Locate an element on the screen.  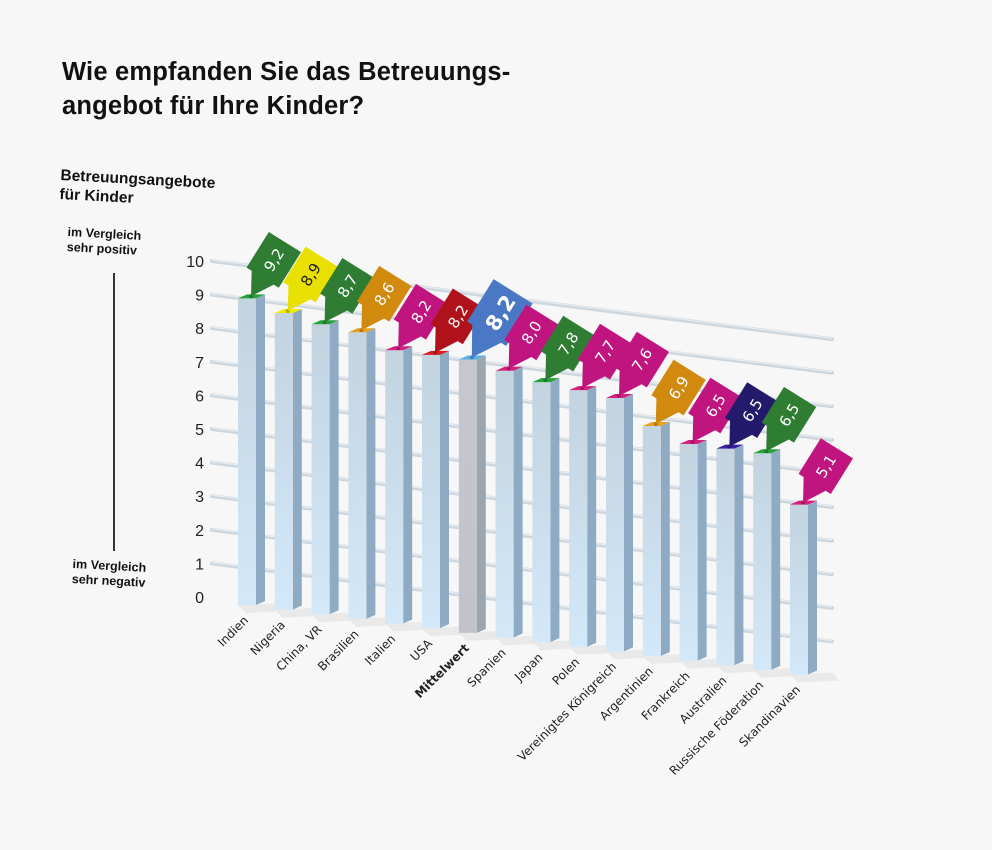
y-tick-label: 0 is located at coordinates (199, 598).